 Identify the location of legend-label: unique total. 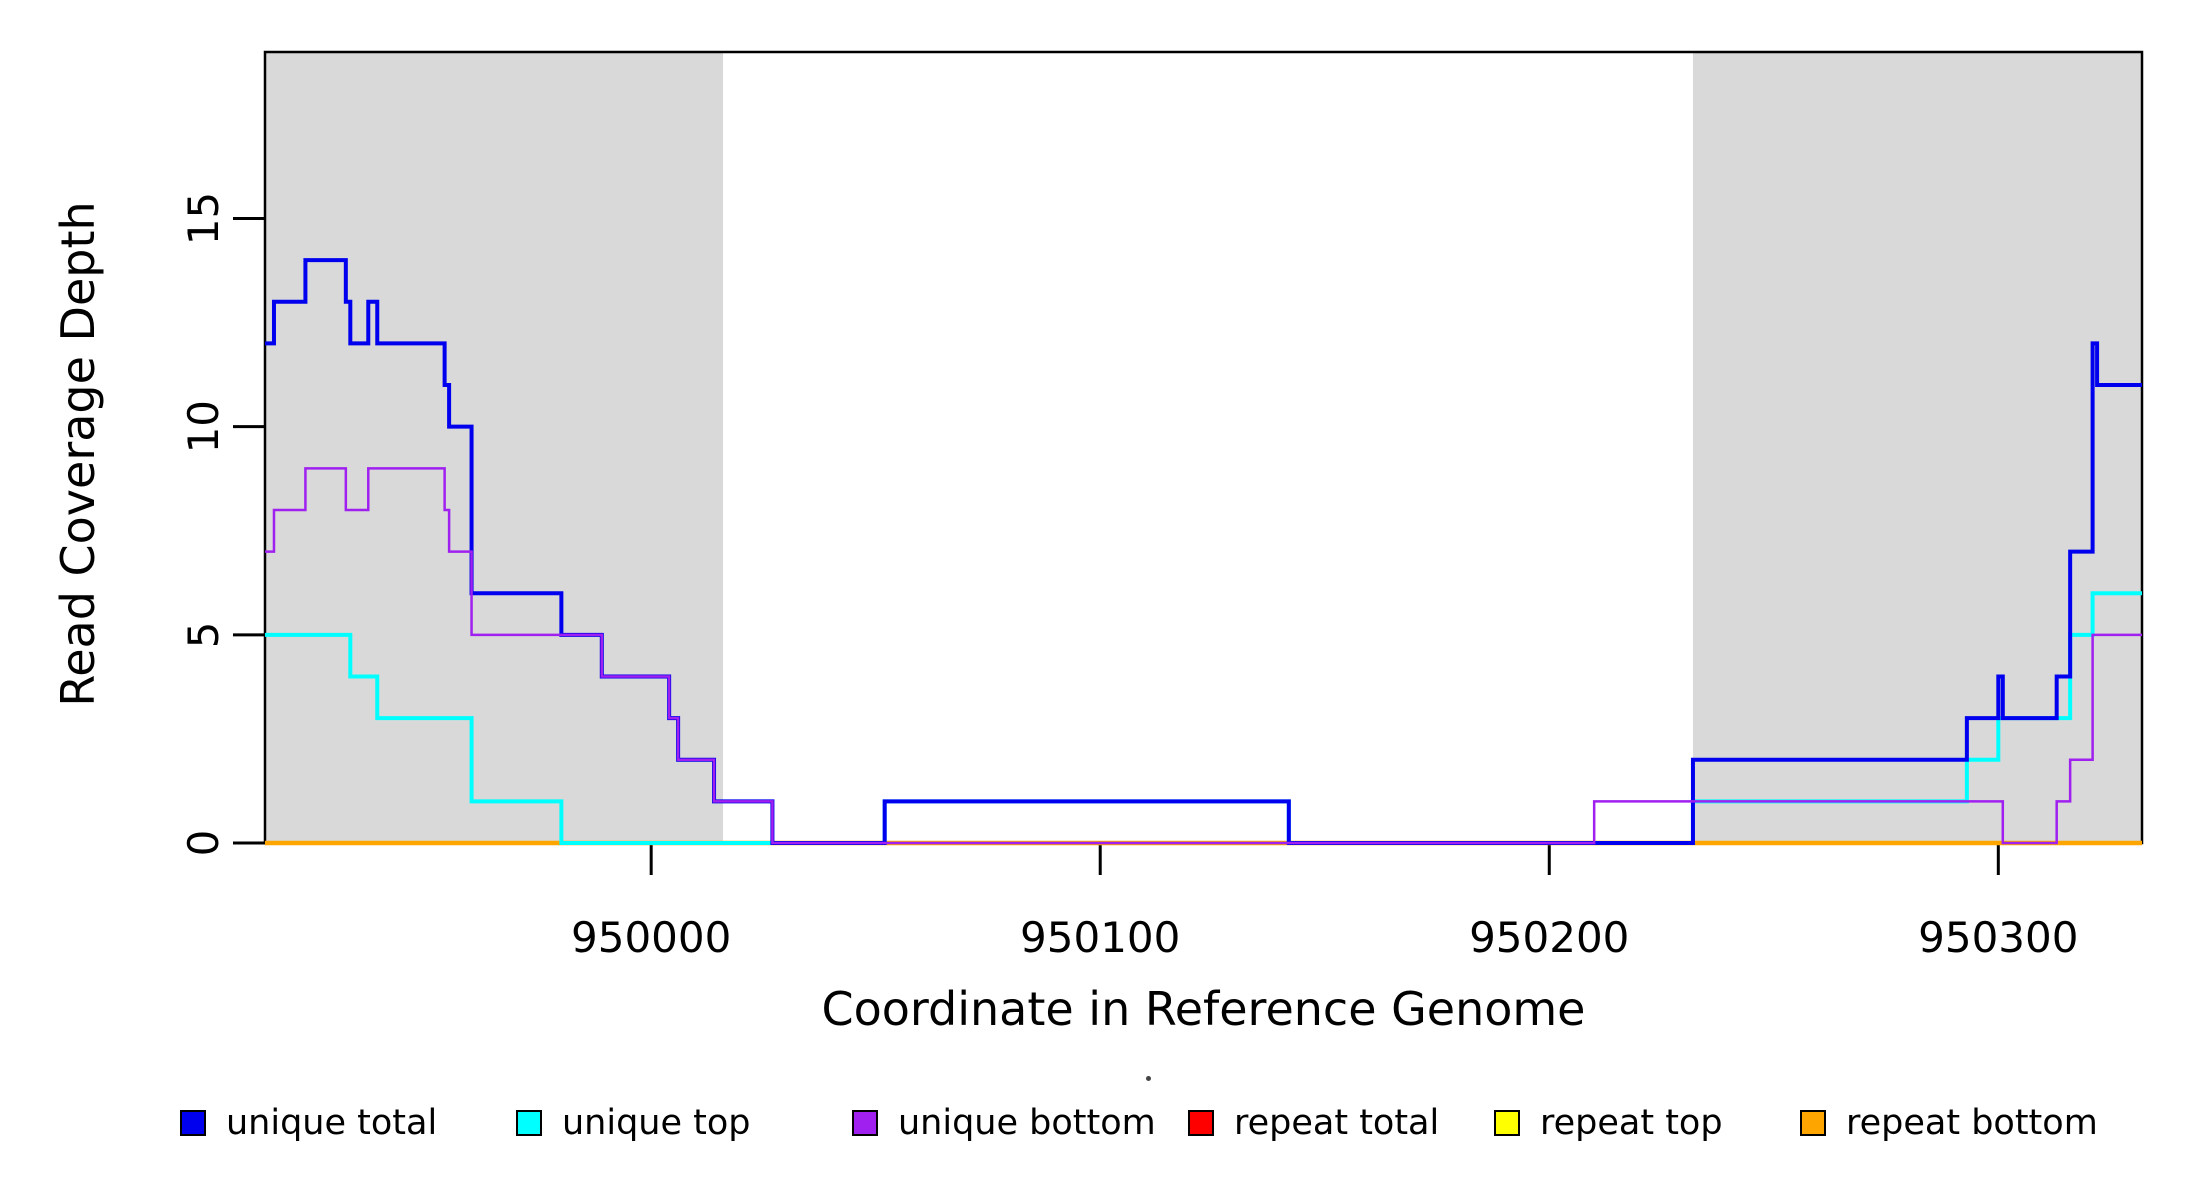
(332, 1123).